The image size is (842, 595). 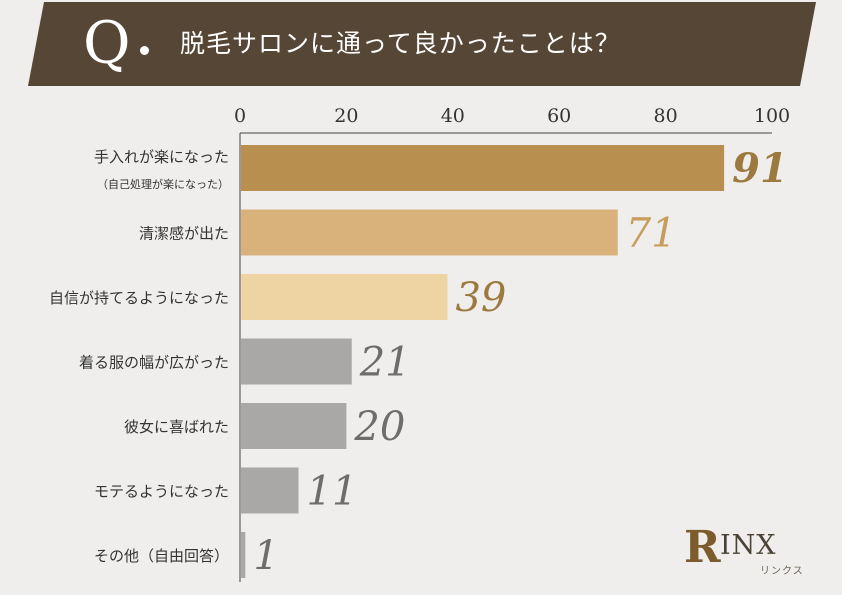 I want to click on x-tick-label: 80, so click(x=666, y=116).